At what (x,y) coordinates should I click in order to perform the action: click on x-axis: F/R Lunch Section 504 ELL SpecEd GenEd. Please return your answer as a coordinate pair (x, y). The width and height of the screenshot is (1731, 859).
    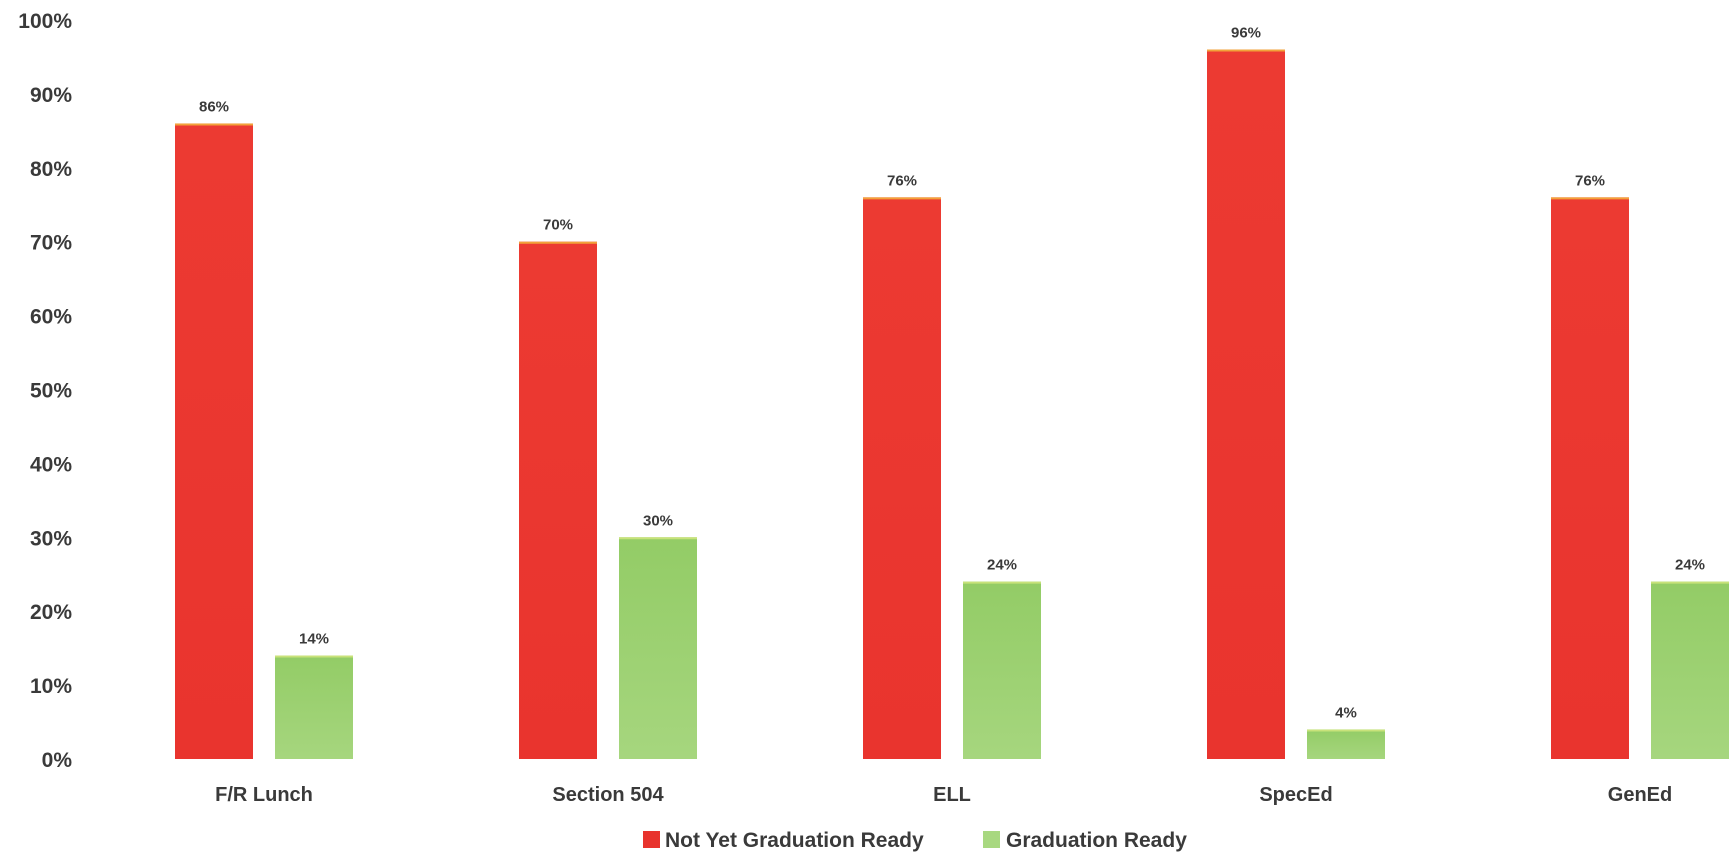
    Looking at the image, I should click on (943, 795).